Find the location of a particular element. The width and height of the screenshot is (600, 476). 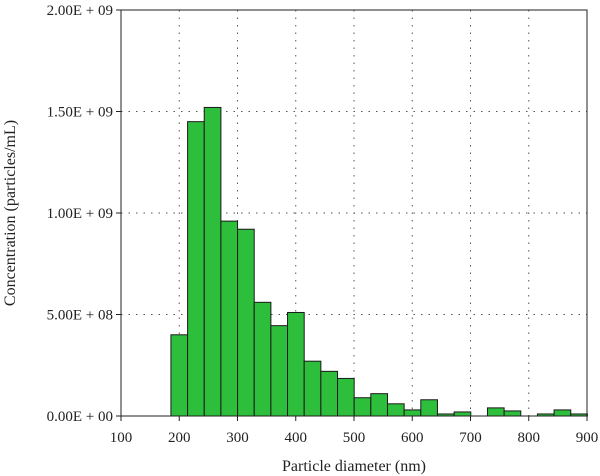

y-tick-label: 0.00E + 00 is located at coordinates (80, 417).